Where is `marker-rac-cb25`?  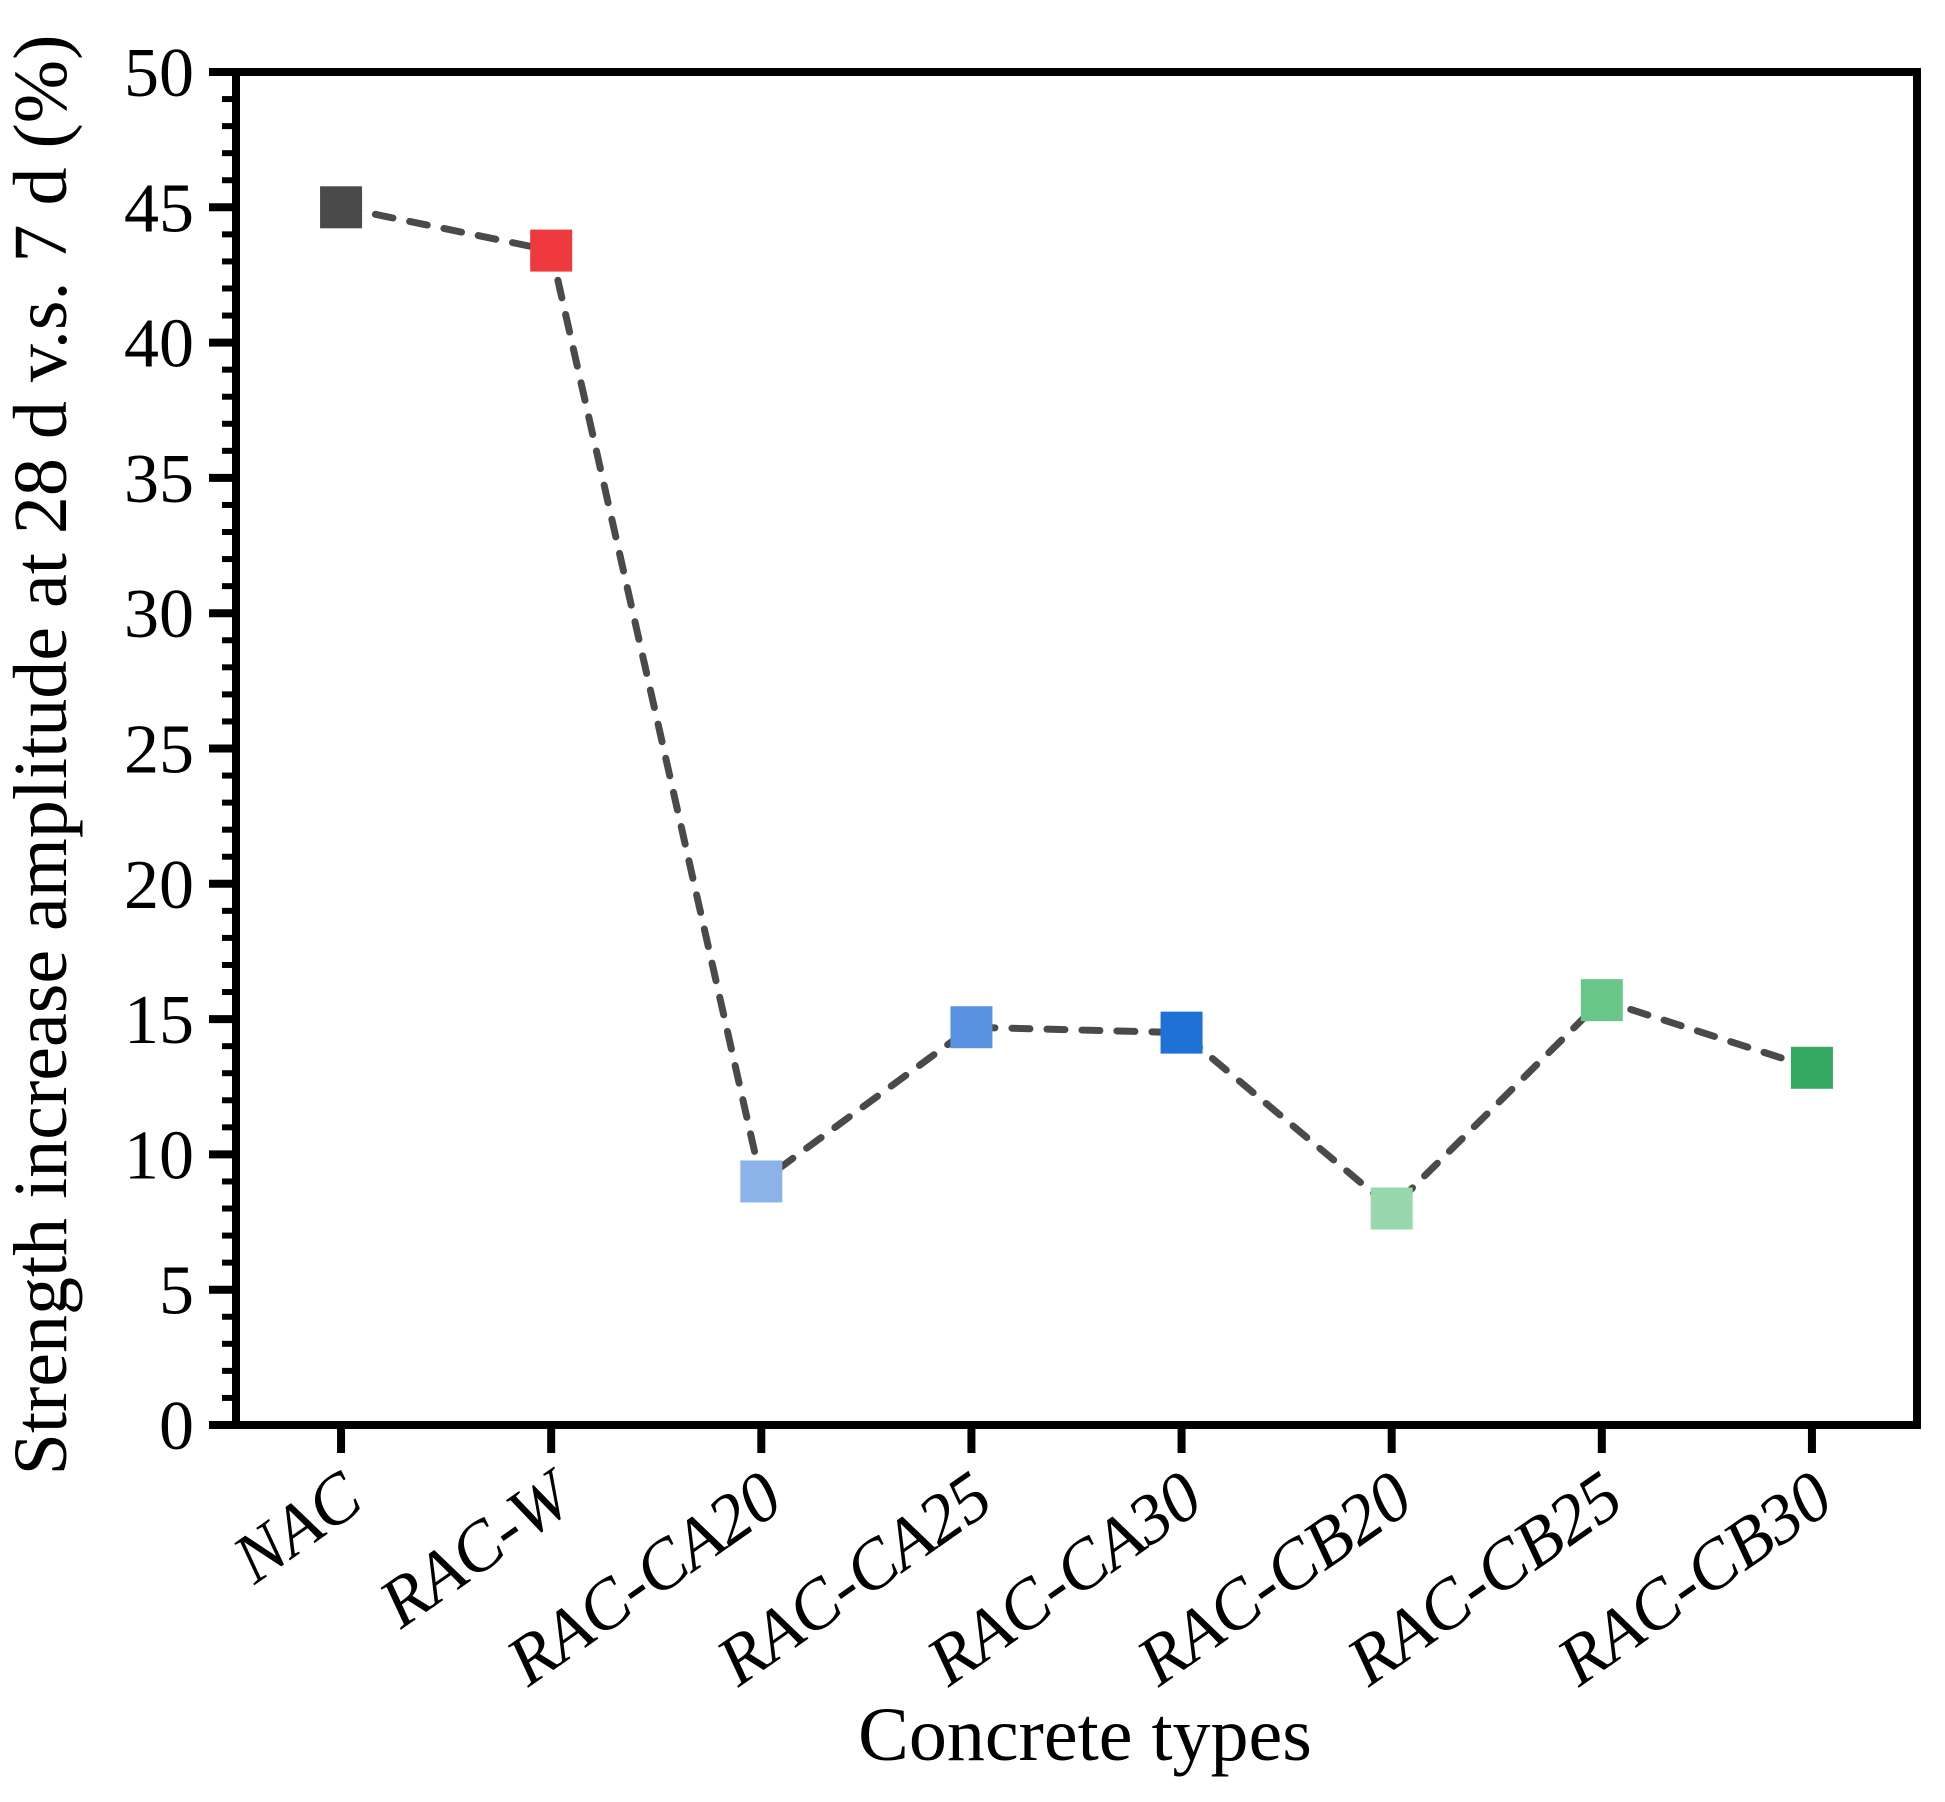 marker-rac-cb25 is located at coordinates (1601, 1000).